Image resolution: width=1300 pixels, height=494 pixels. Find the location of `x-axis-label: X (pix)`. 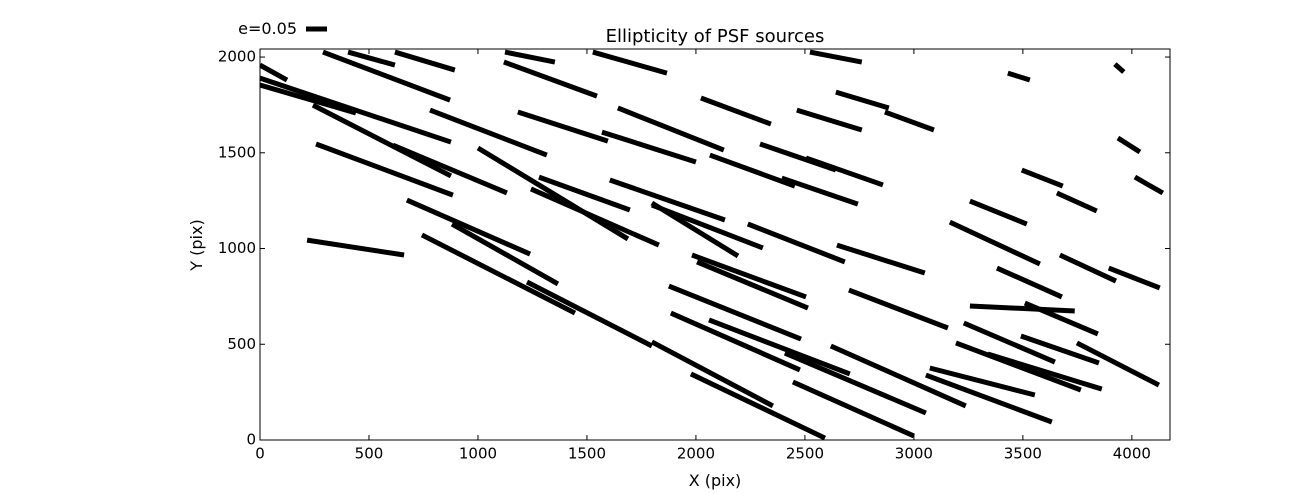

x-axis-label: X (pix) is located at coordinates (715, 480).